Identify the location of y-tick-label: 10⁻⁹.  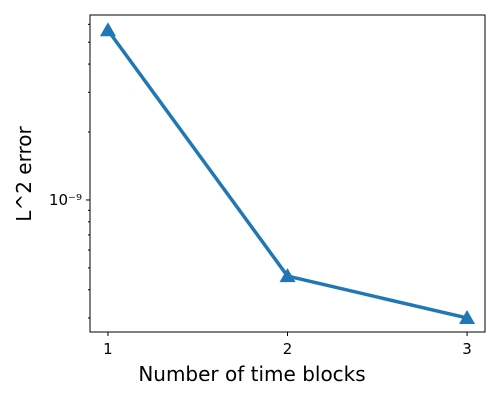
(65, 200).